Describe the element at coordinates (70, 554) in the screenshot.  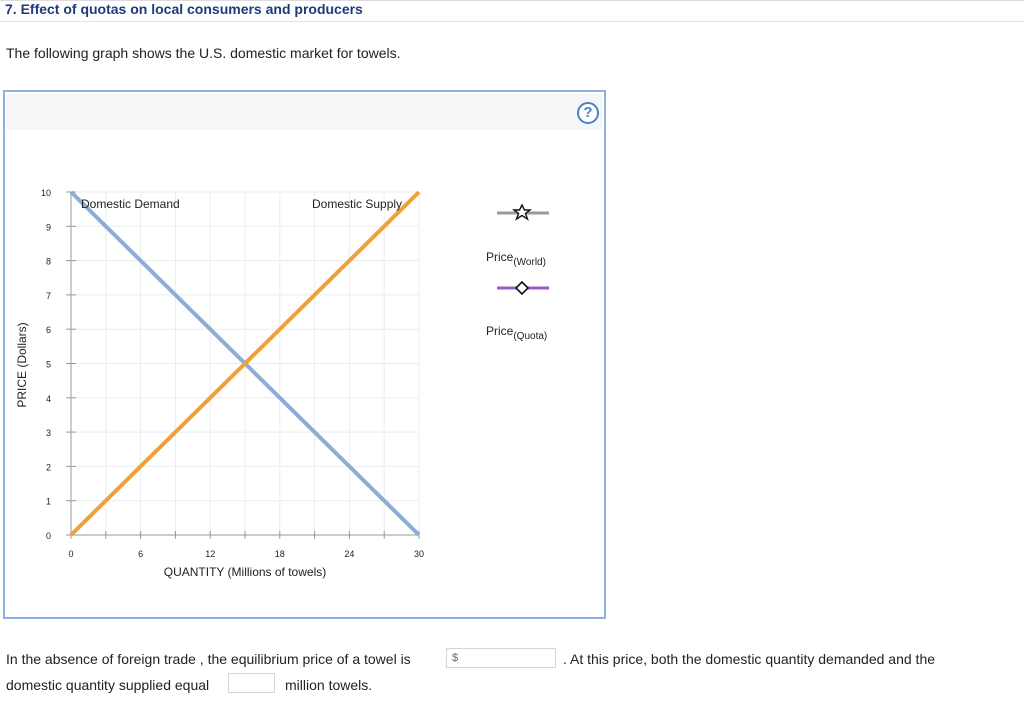
I see `x-tick-label: 0` at that location.